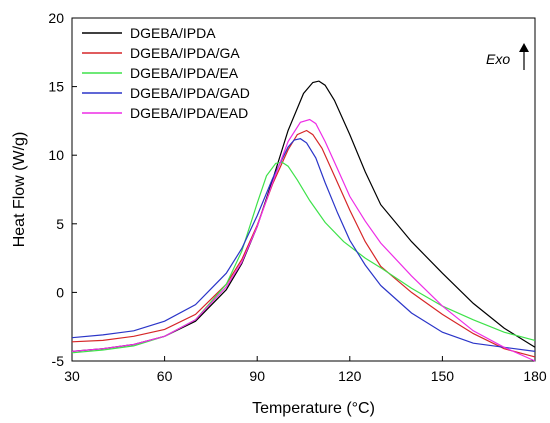 This screenshot has height=423, width=550. I want to click on x-tick-label: 30, so click(72, 376).